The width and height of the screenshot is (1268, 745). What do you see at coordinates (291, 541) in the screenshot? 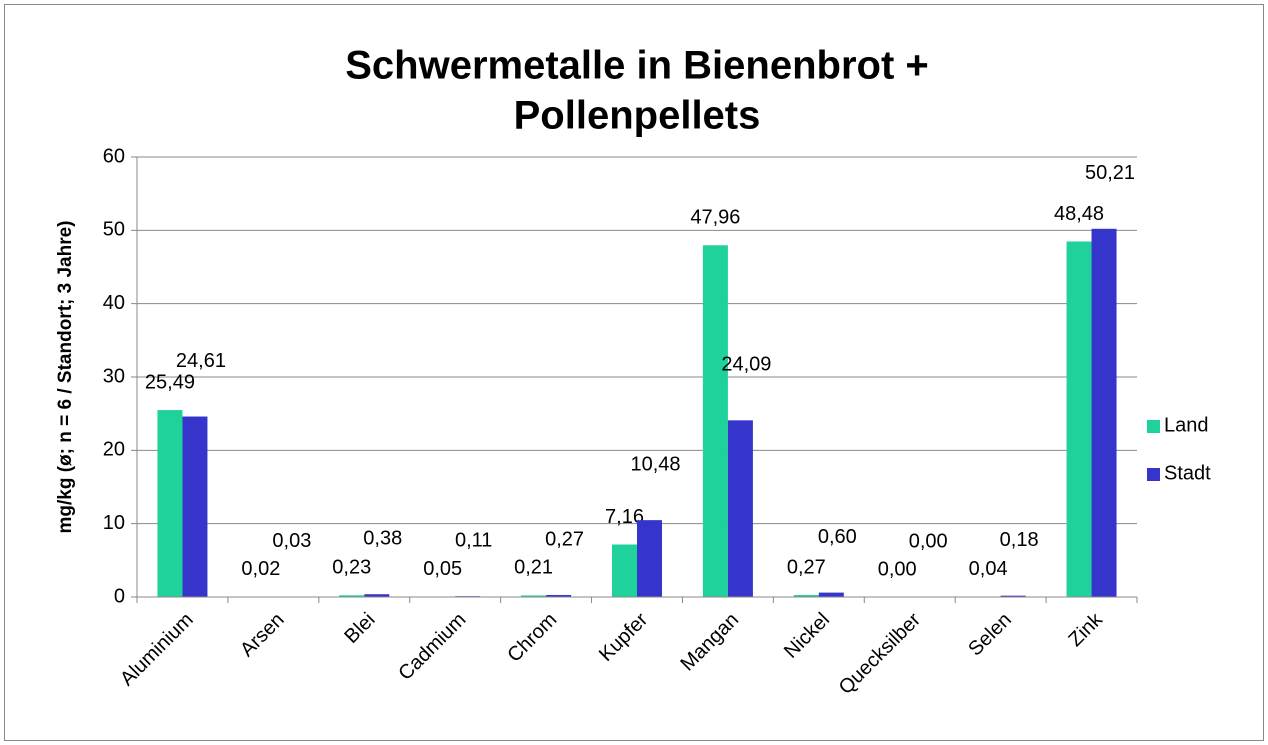
I see `value-label: 0,03` at bounding box center [291, 541].